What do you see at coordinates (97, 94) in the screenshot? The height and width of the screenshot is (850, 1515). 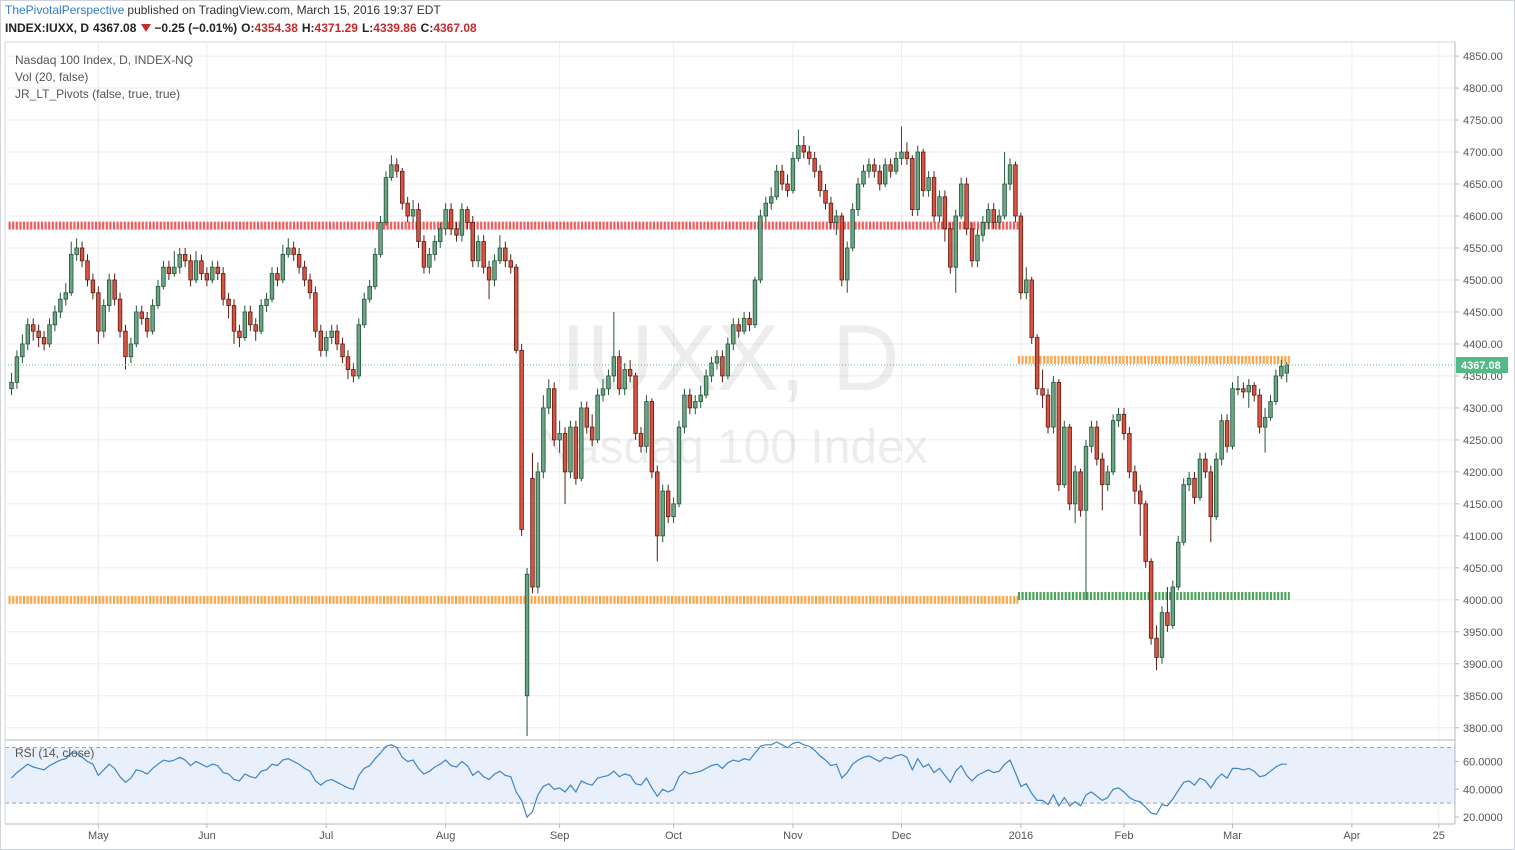 I see `legend-indicator: JR_LT_Pivots (false, true, true)` at bounding box center [97, 94].